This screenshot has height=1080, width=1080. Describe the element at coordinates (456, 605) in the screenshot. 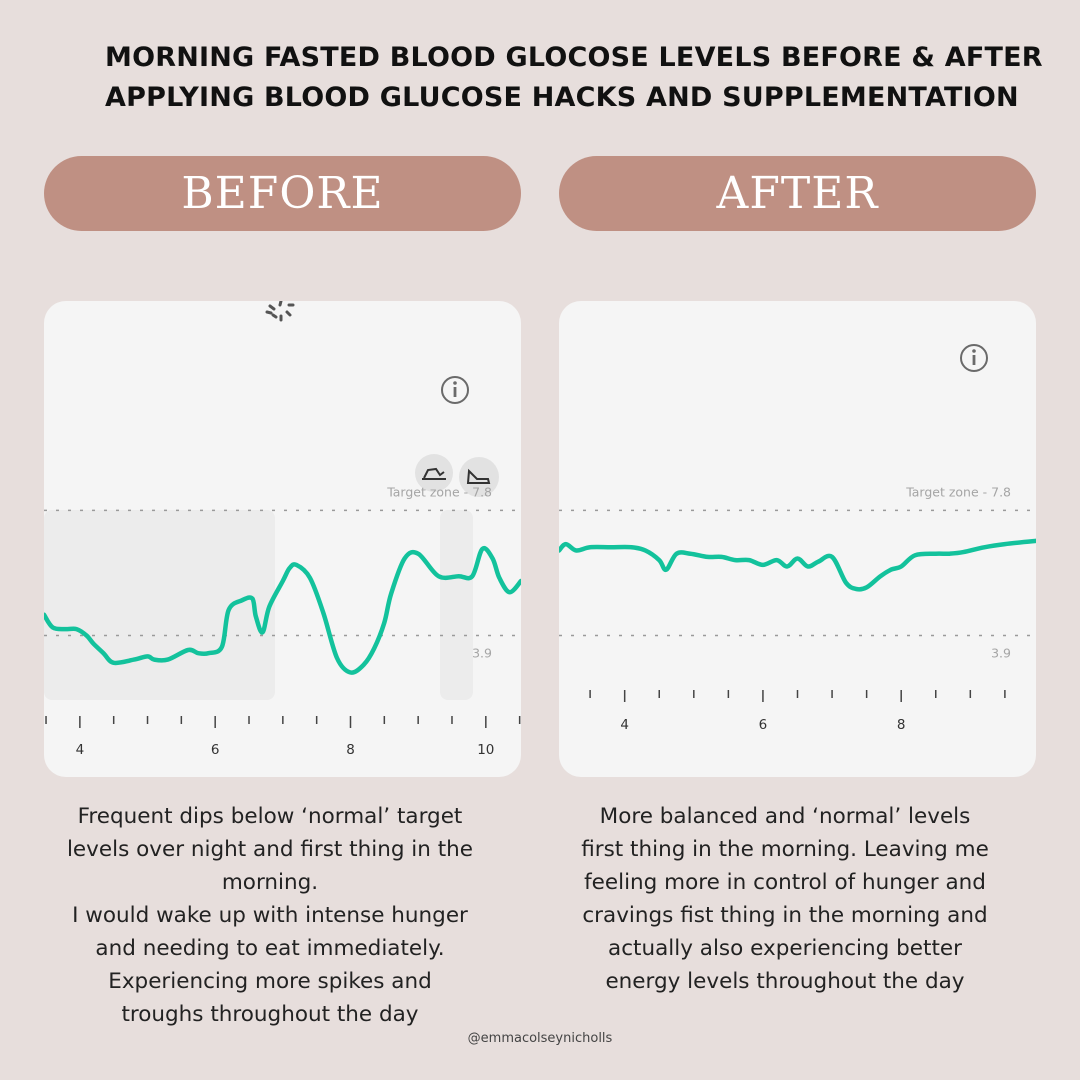

I see `shaded-event-region` at that location.